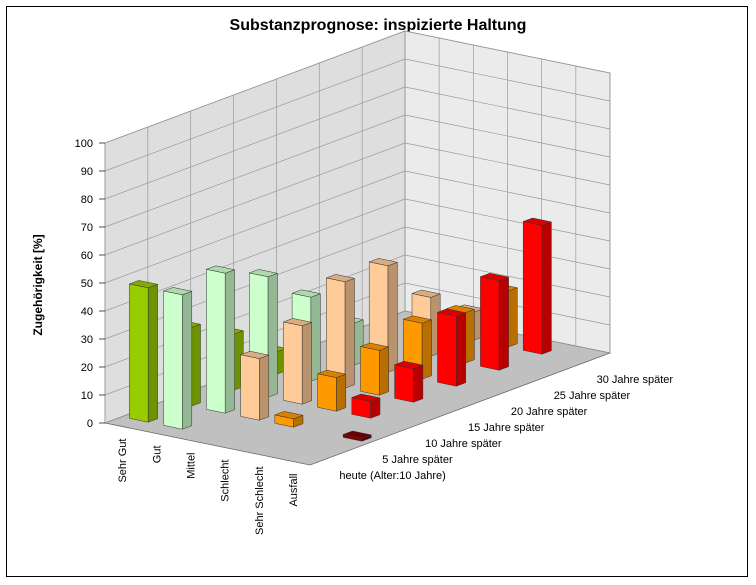 The width and height of the screenshot is (756, 585). I want to click on y-tick-label: 90, so click(87, 172).